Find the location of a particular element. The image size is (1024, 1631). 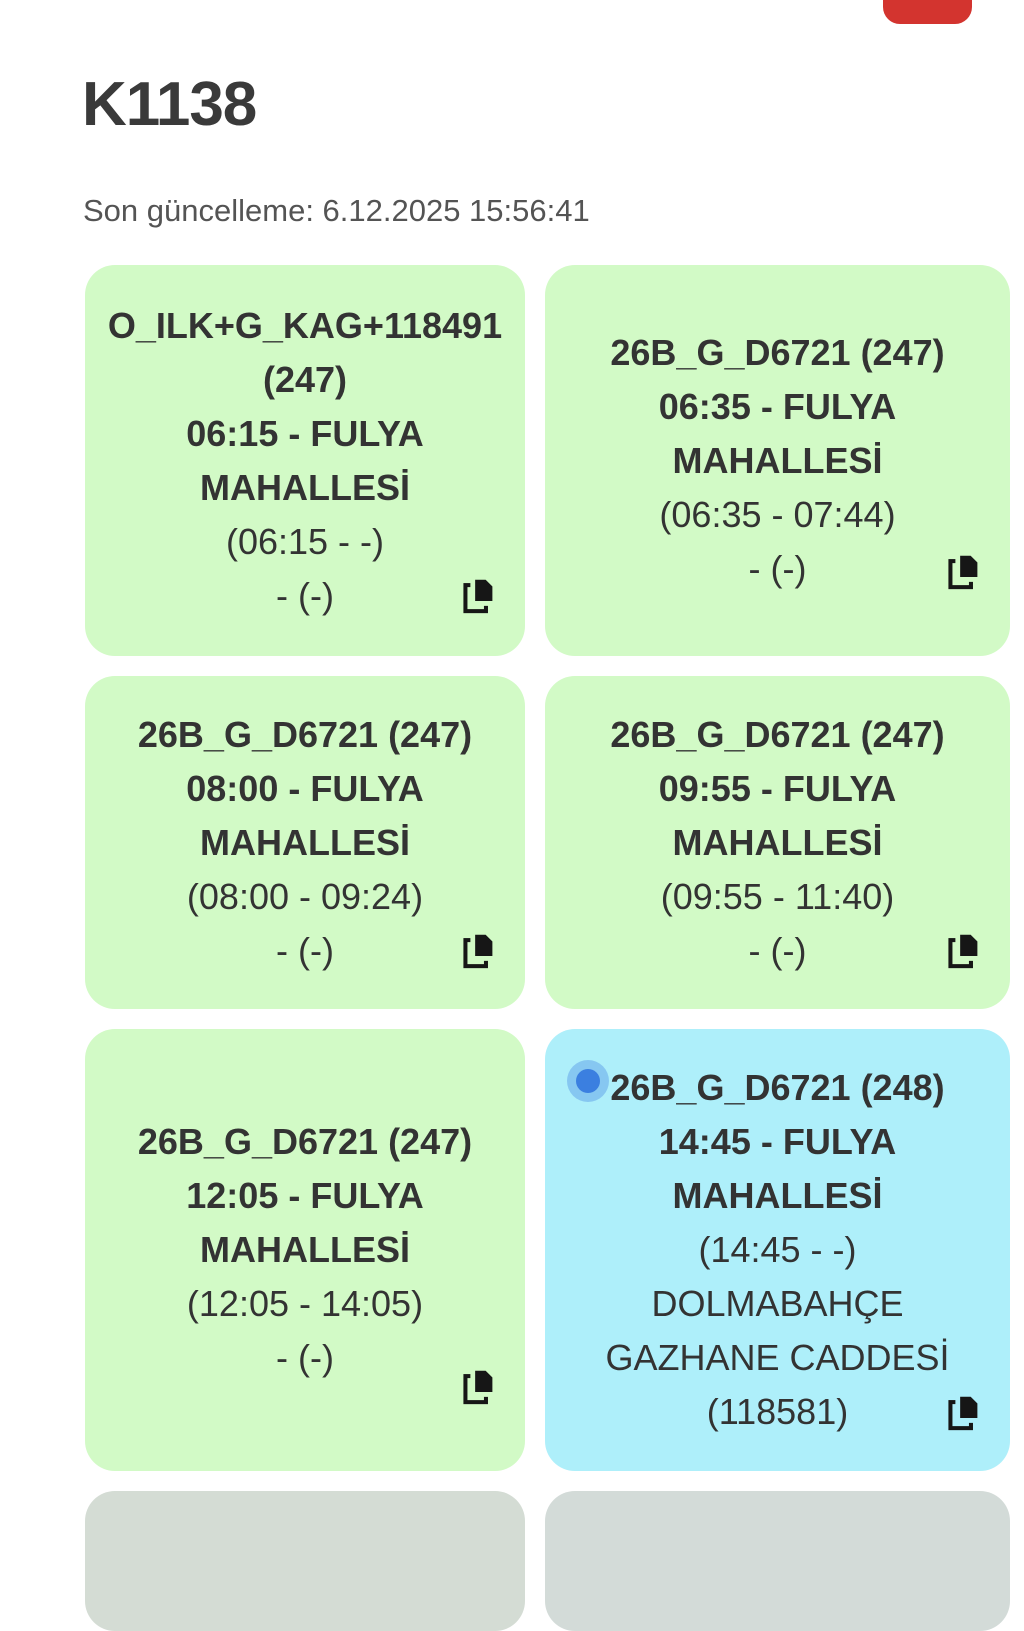

duty-title: O_ILK+G_KAG+118491 (247) is located at coordinates (305, 352).